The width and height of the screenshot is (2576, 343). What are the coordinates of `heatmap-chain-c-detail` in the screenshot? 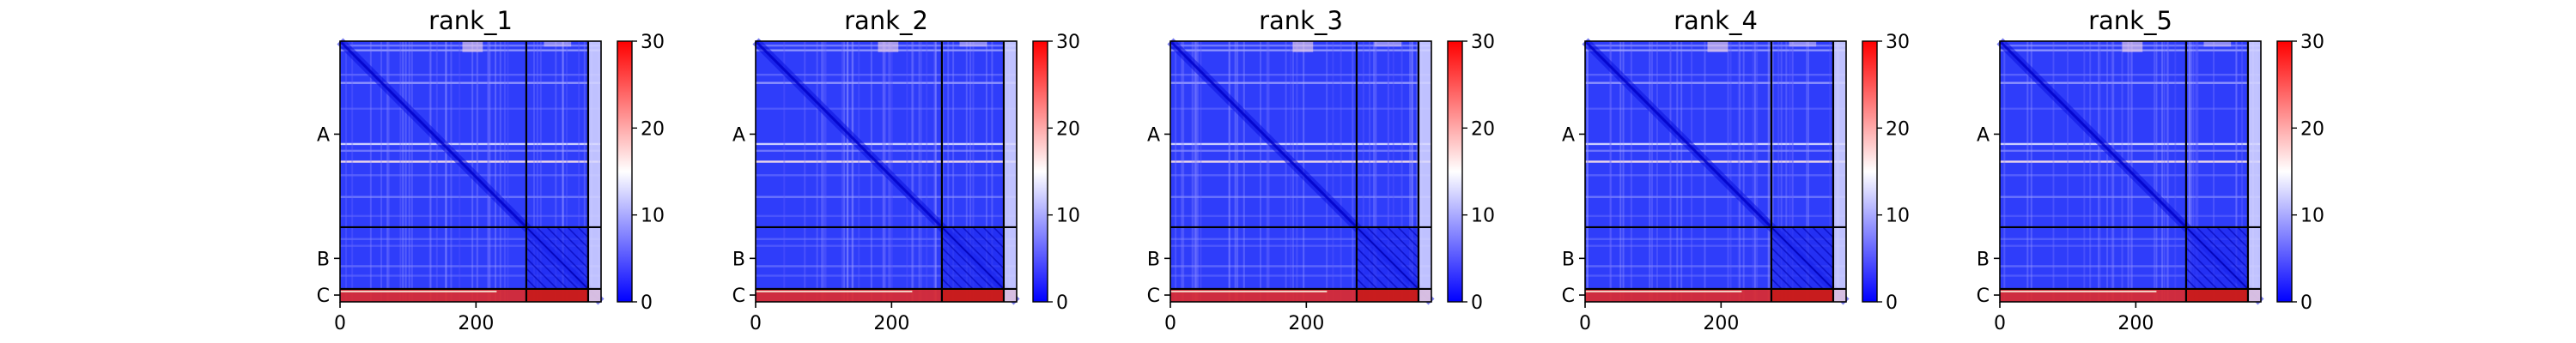 It's located at (973, 295).